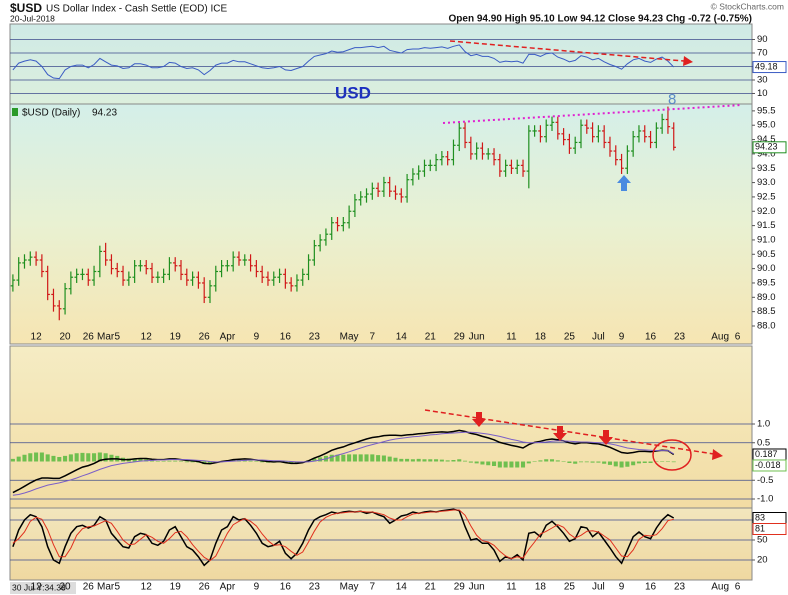  What do you see at coordinates (349, 337) in the screenshot?
I see `x-tick-label: May` at bounding box center [349, 337].